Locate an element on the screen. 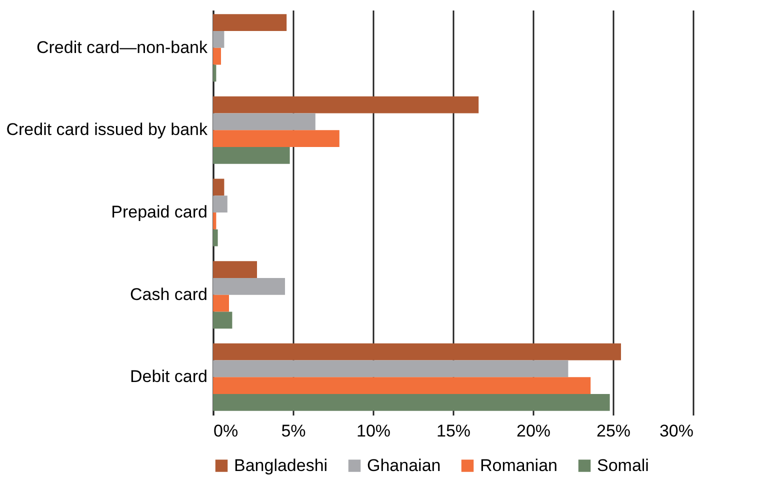 The image size is (778, 491). y-tick-label: Prepaid card is located at coordinates (159, 212).